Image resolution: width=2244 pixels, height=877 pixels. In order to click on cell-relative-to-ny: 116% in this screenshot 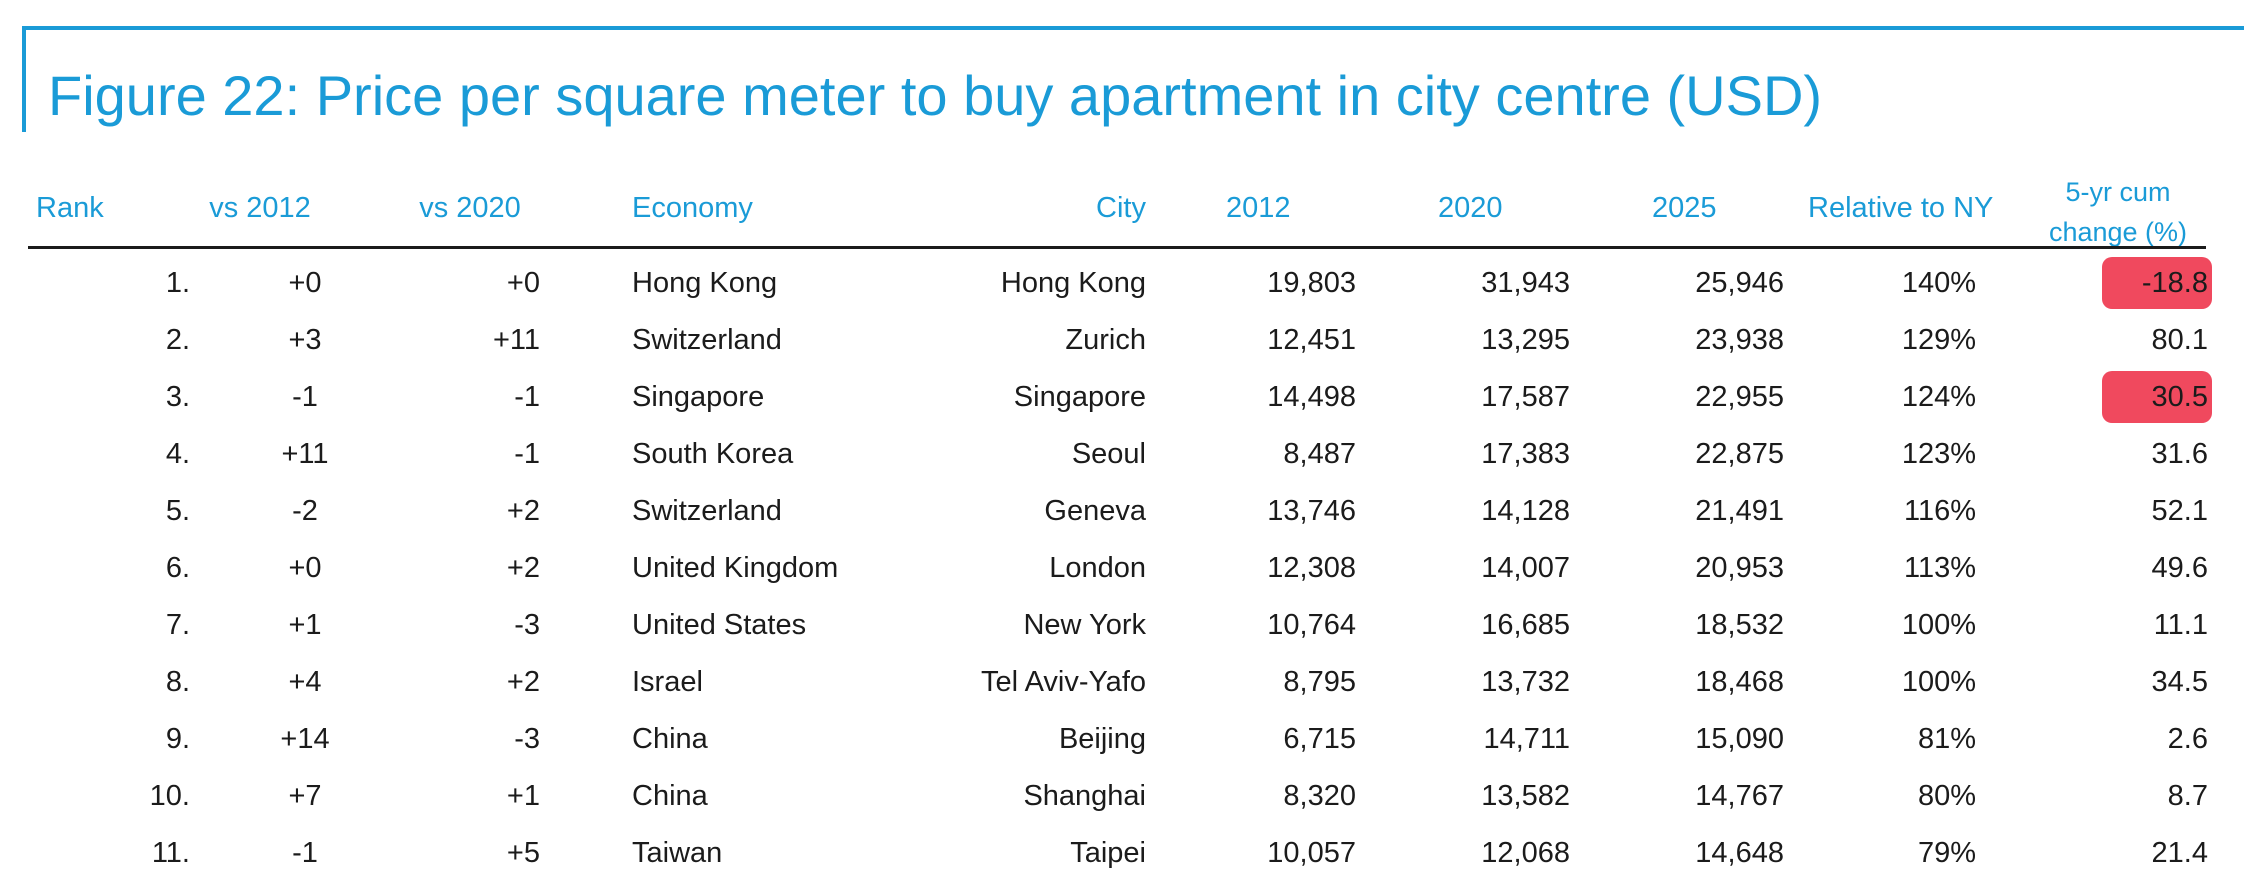, I will do `click(1939, 511)`.